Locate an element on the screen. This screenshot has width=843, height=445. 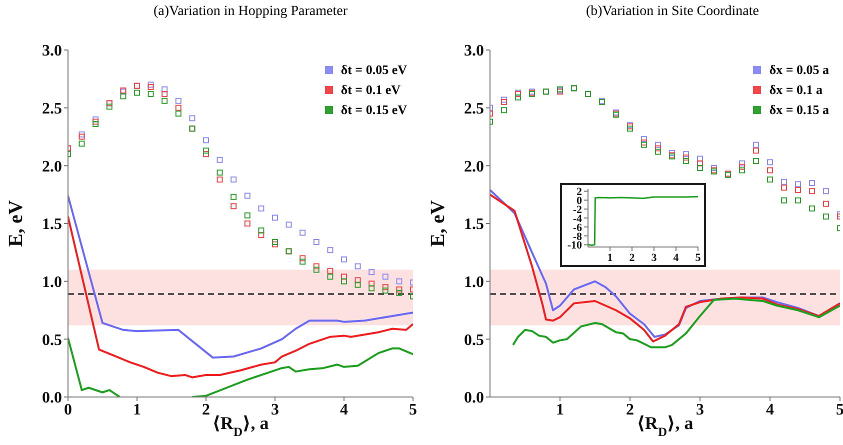
y-tick-label: -10 is located at coordinates (574, 246).